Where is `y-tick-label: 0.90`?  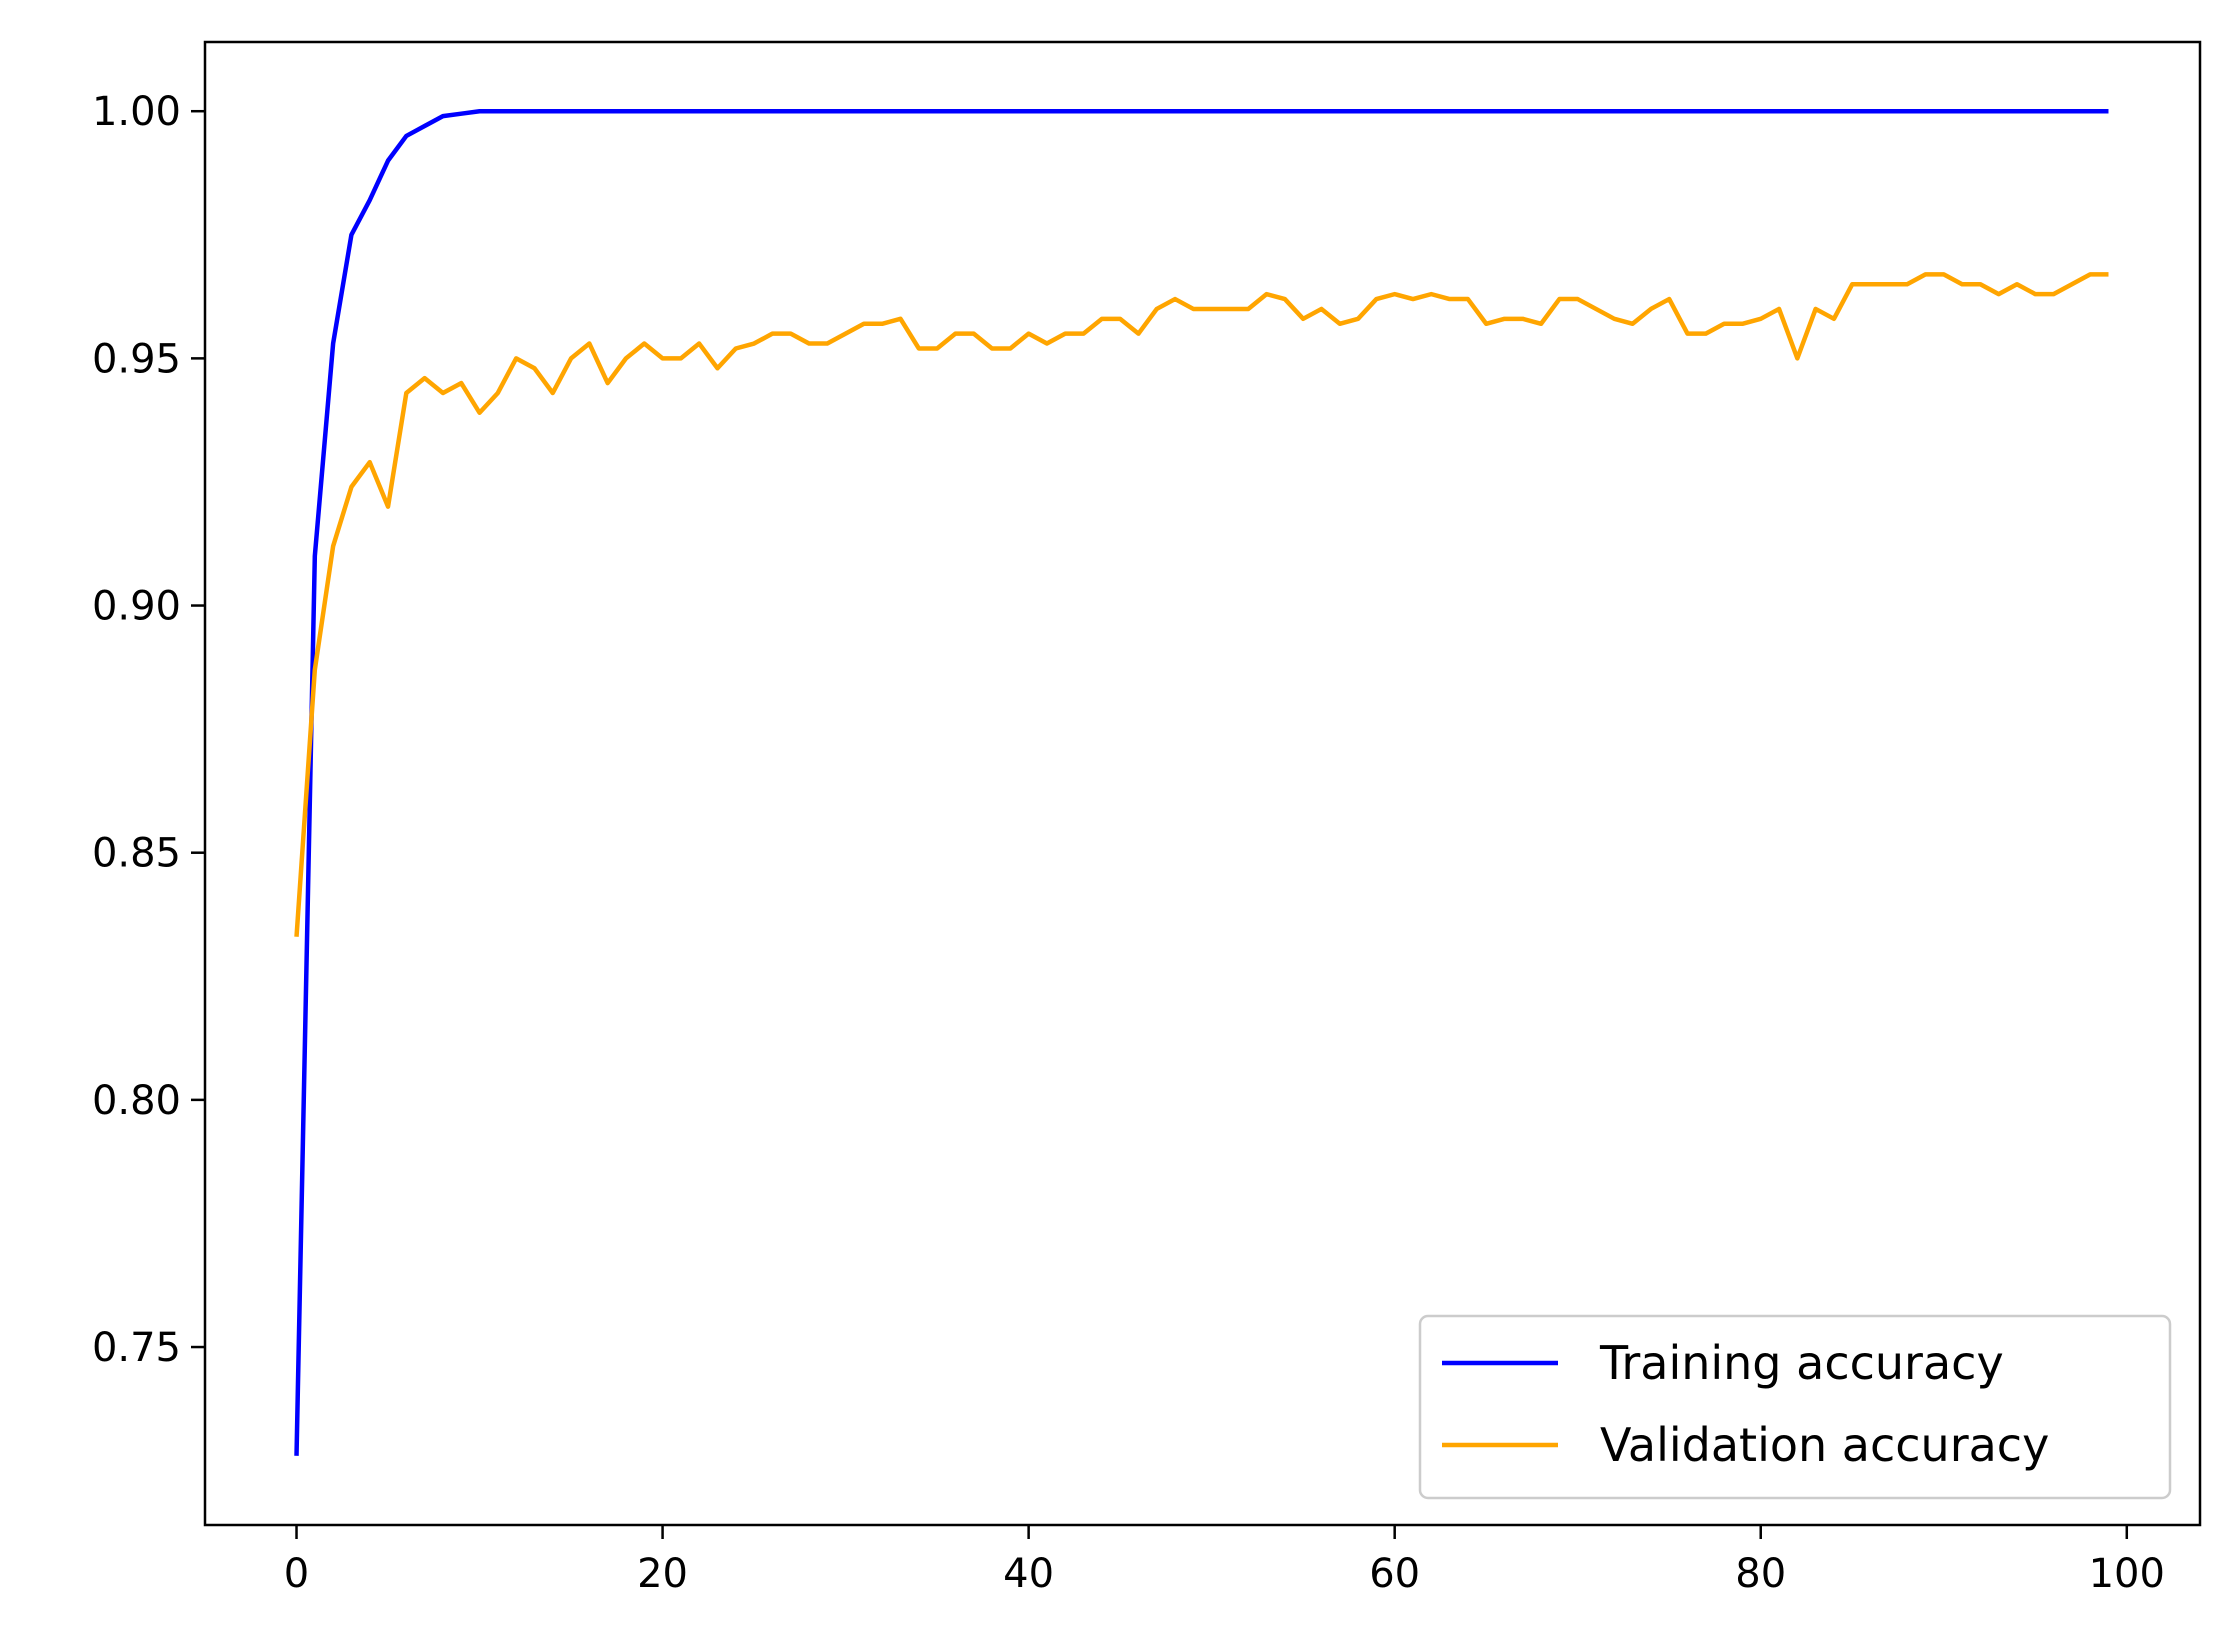
y-tick-label: 0.90 is located at coordinates (136, 607).